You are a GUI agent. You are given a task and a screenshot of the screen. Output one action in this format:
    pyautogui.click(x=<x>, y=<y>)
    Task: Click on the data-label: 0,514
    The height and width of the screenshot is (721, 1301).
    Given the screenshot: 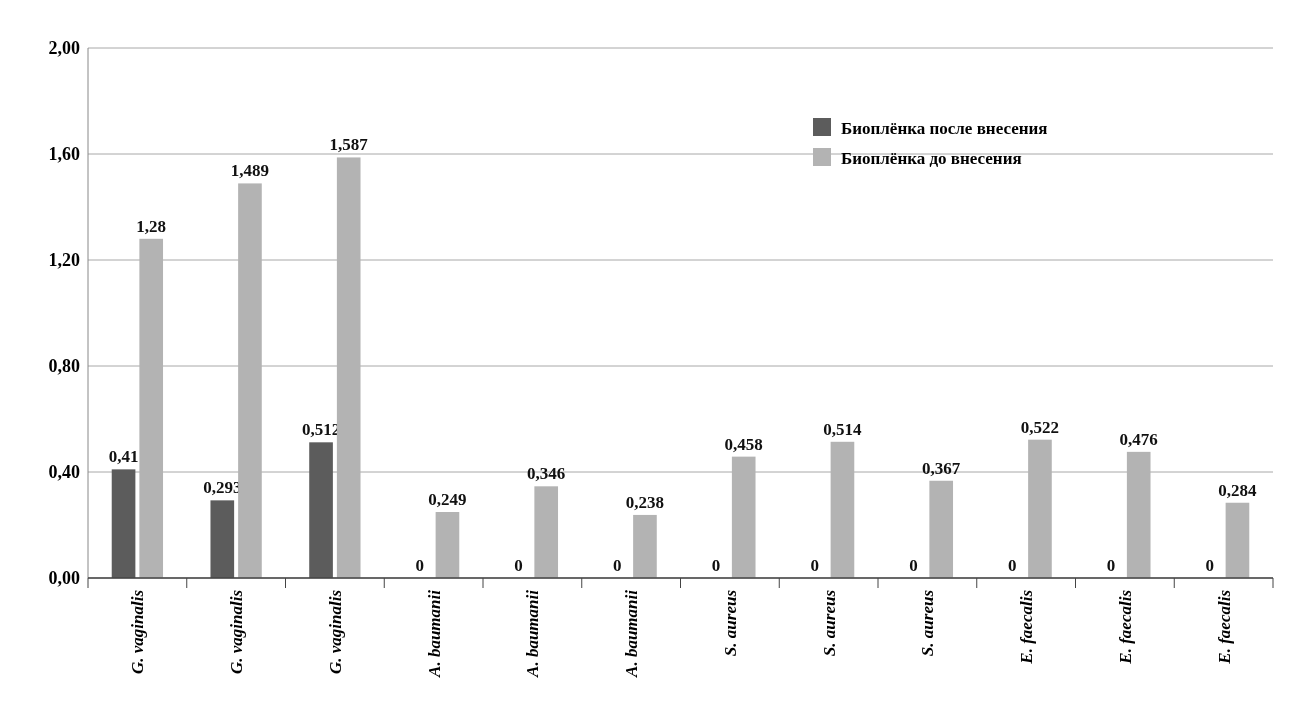 What is the action you would take?
    pyautogui.click(x=843, y=429)
    